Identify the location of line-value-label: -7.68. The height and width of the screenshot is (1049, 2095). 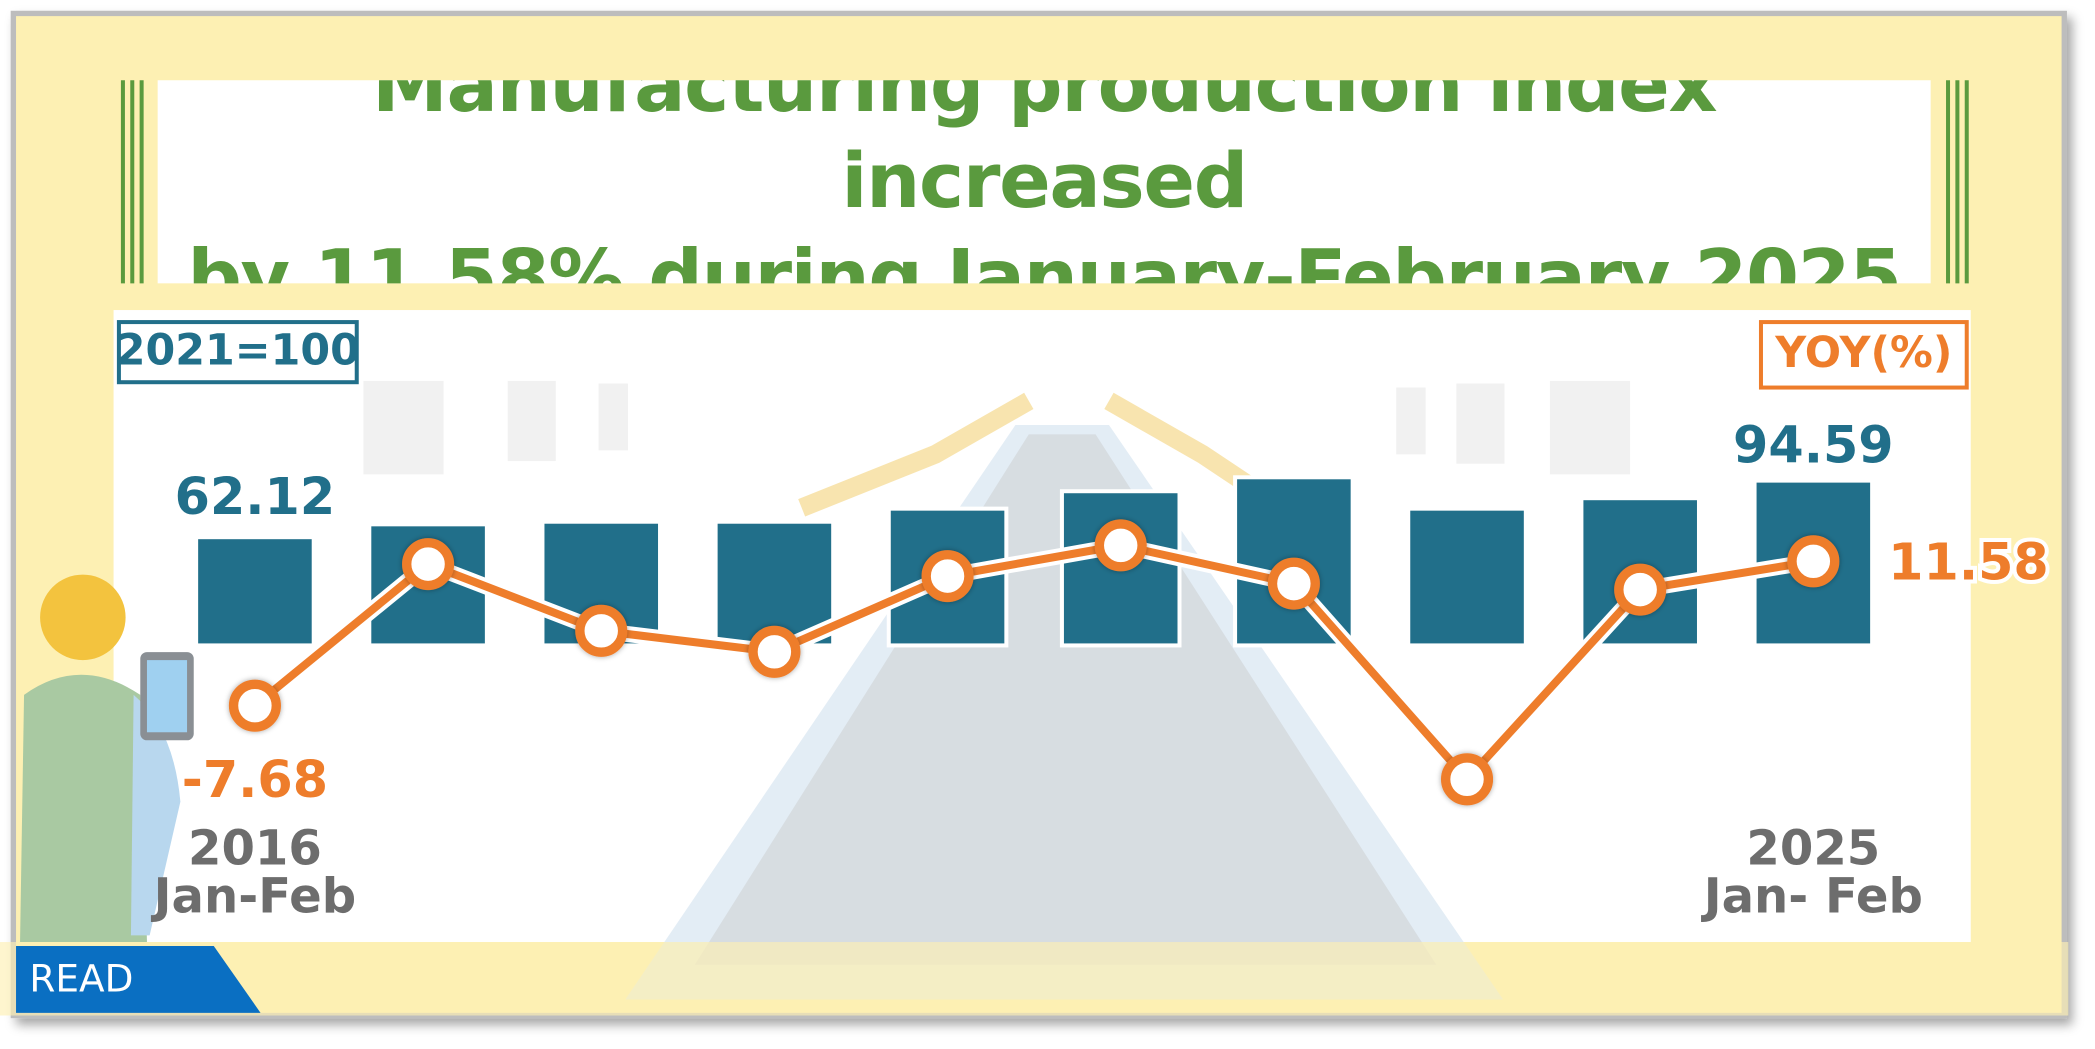
(255, 779).